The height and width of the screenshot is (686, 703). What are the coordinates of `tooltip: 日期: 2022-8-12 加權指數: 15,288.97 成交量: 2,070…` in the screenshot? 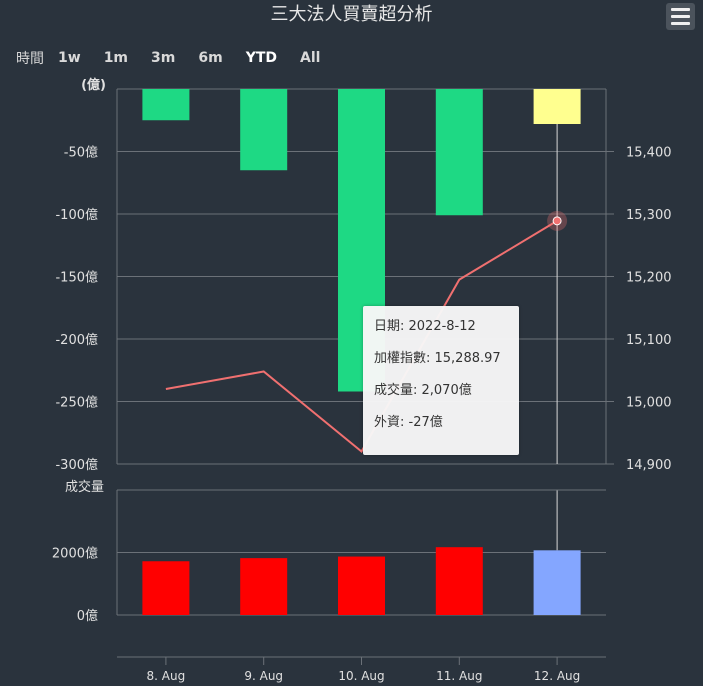 It's located at (441, 380).